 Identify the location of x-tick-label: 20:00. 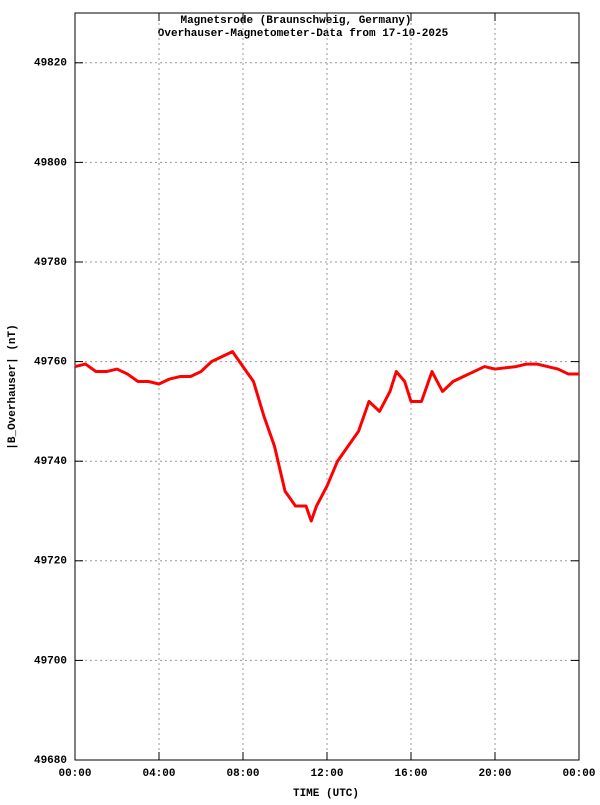
(494, 774).